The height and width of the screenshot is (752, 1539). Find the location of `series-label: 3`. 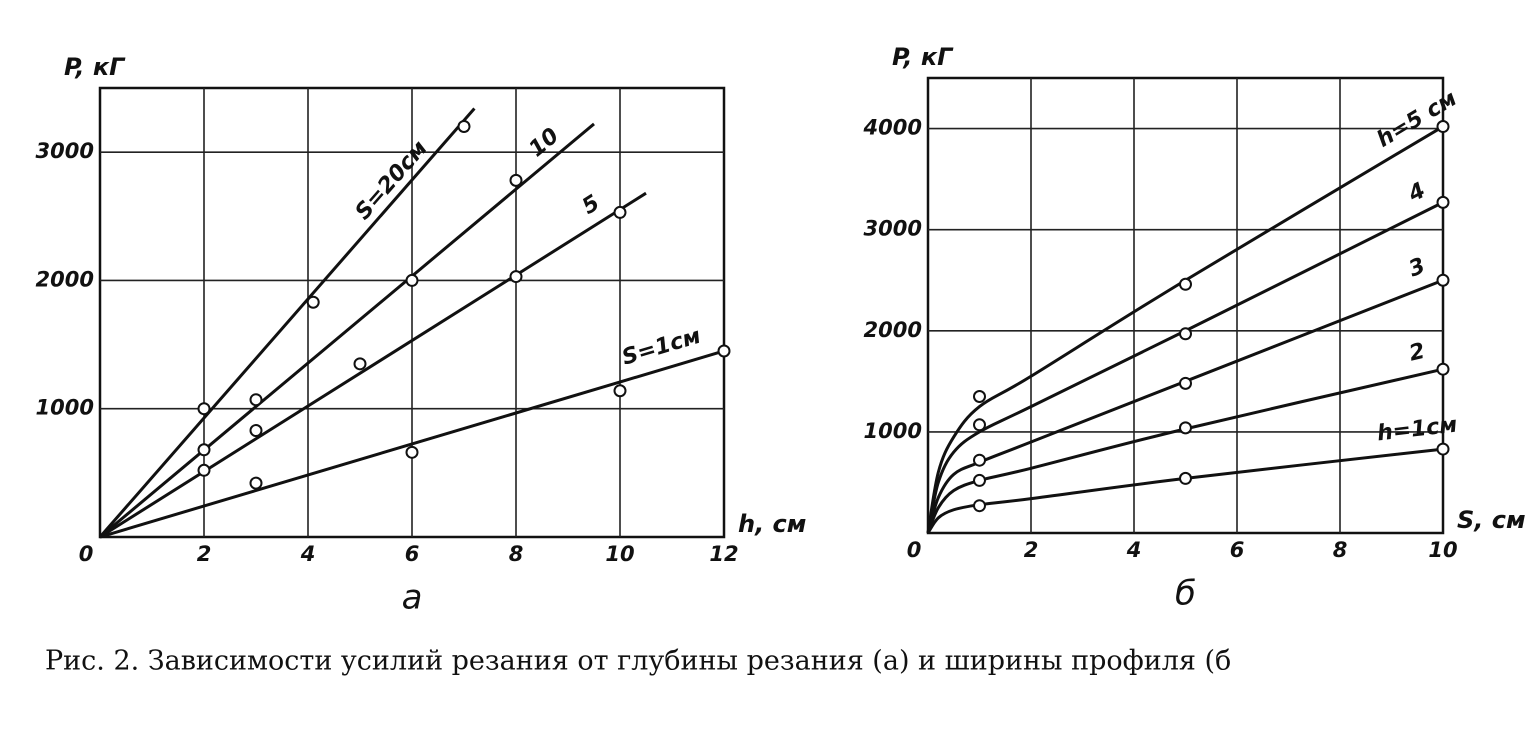

series-label: 3 is located at coordinates (1416, 267).